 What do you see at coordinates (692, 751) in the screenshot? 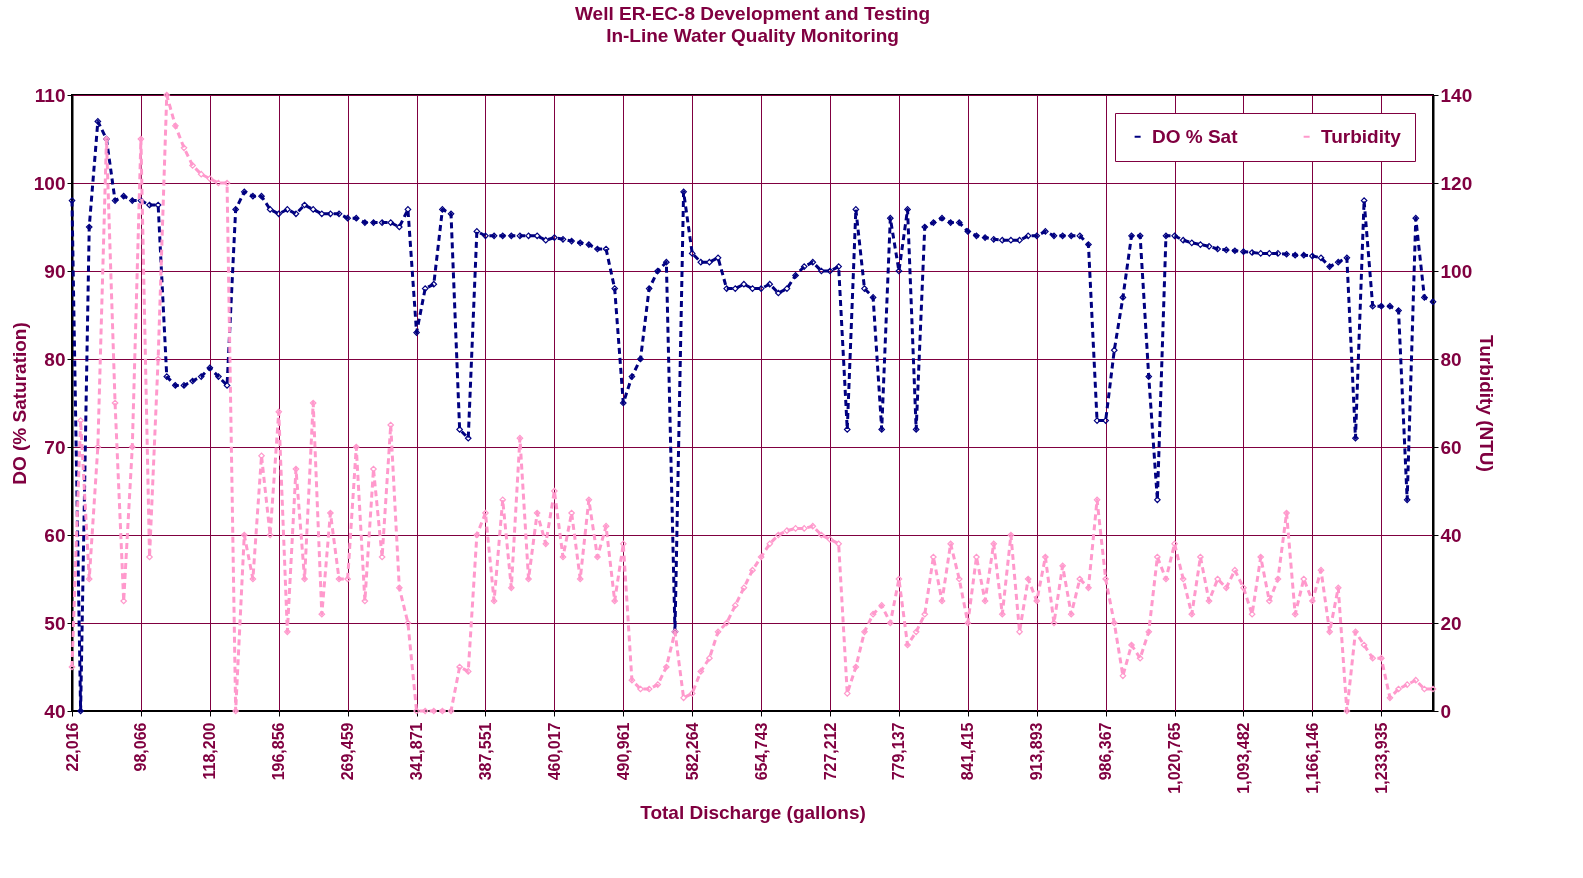
I see `x-tick-label: 582,264` at bounding box center [692, 751].